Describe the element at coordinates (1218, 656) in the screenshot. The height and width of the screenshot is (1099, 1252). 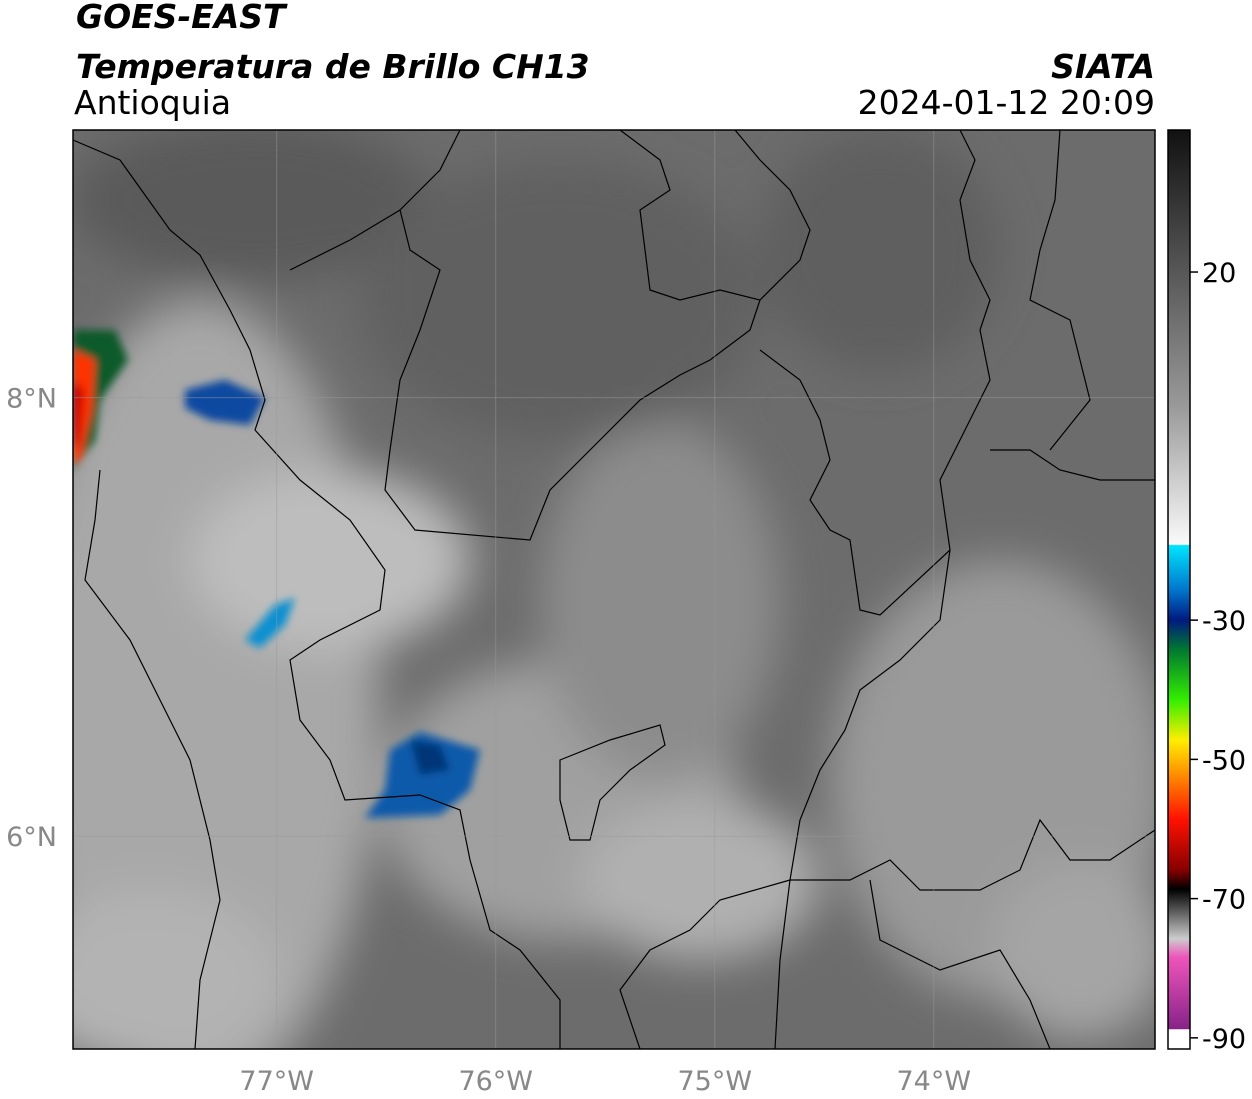
I see `colorbar-ticks: 20 -30 -50 -70 -90` at that location.